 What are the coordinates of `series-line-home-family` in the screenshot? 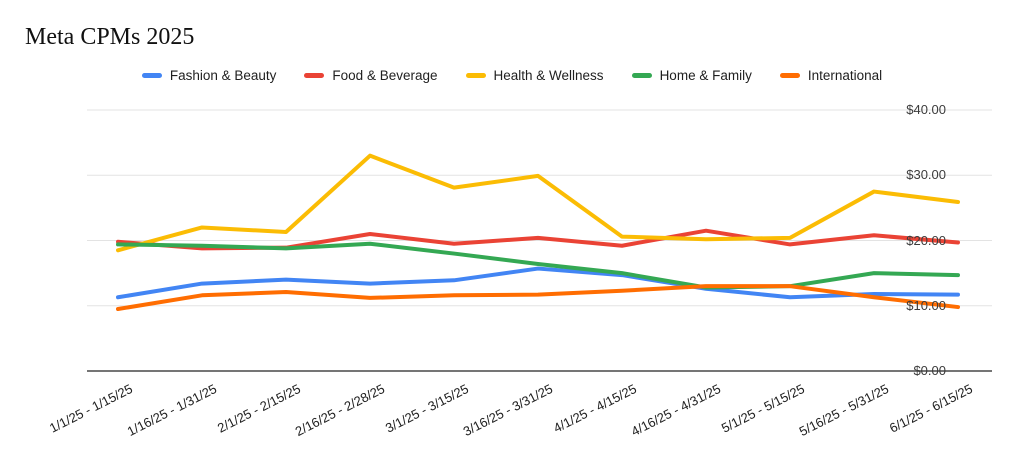 It's located at (538, 265).